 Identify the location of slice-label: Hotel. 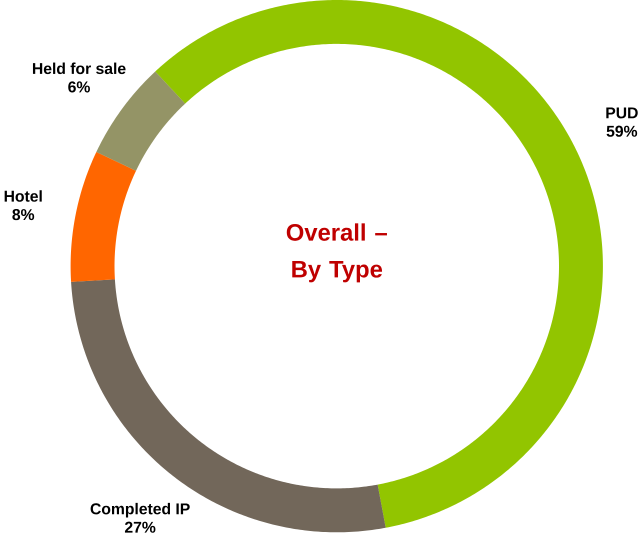
(23, 196).